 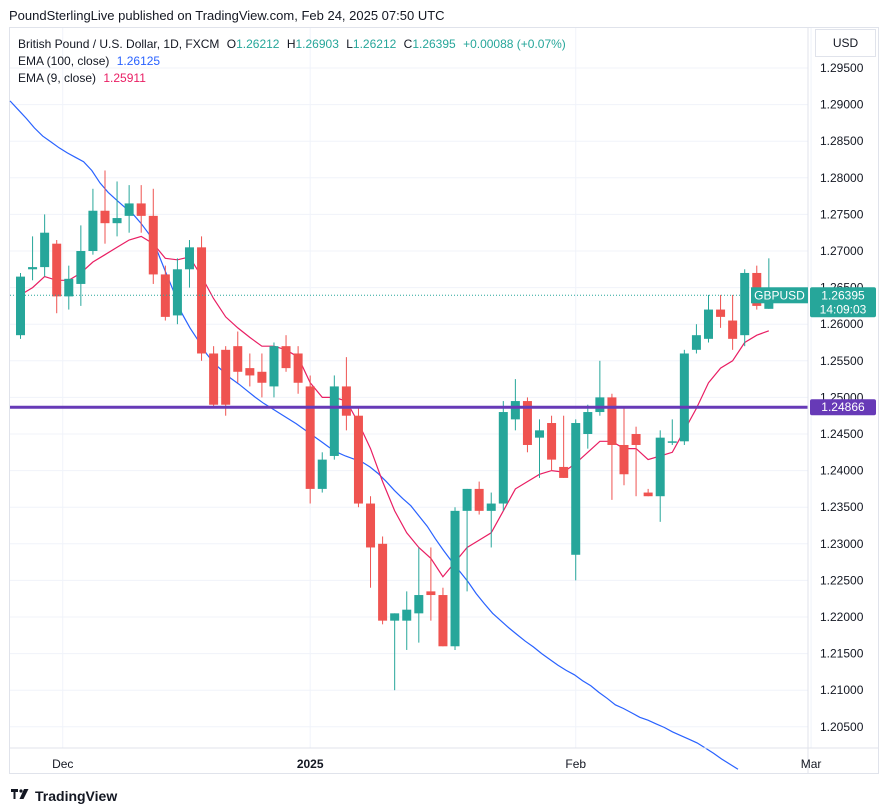 I want to click on price-tick-label: 1.27000, so click(x=842, y=251).